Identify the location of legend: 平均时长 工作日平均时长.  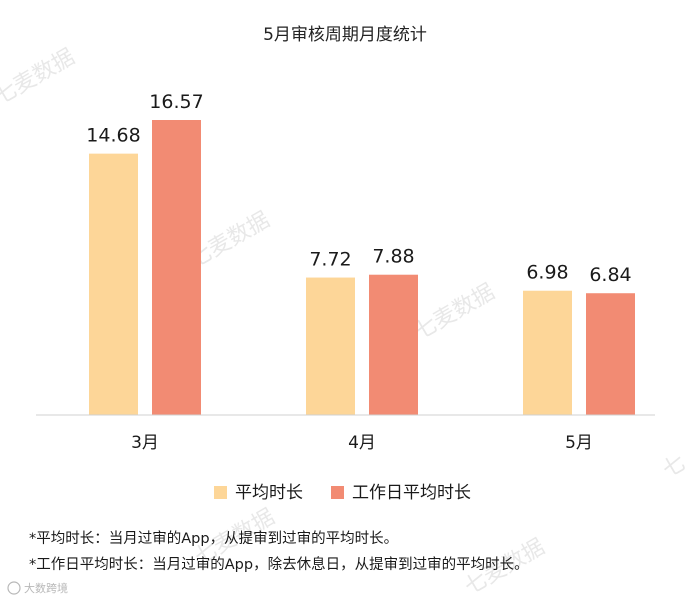
(342, 493).